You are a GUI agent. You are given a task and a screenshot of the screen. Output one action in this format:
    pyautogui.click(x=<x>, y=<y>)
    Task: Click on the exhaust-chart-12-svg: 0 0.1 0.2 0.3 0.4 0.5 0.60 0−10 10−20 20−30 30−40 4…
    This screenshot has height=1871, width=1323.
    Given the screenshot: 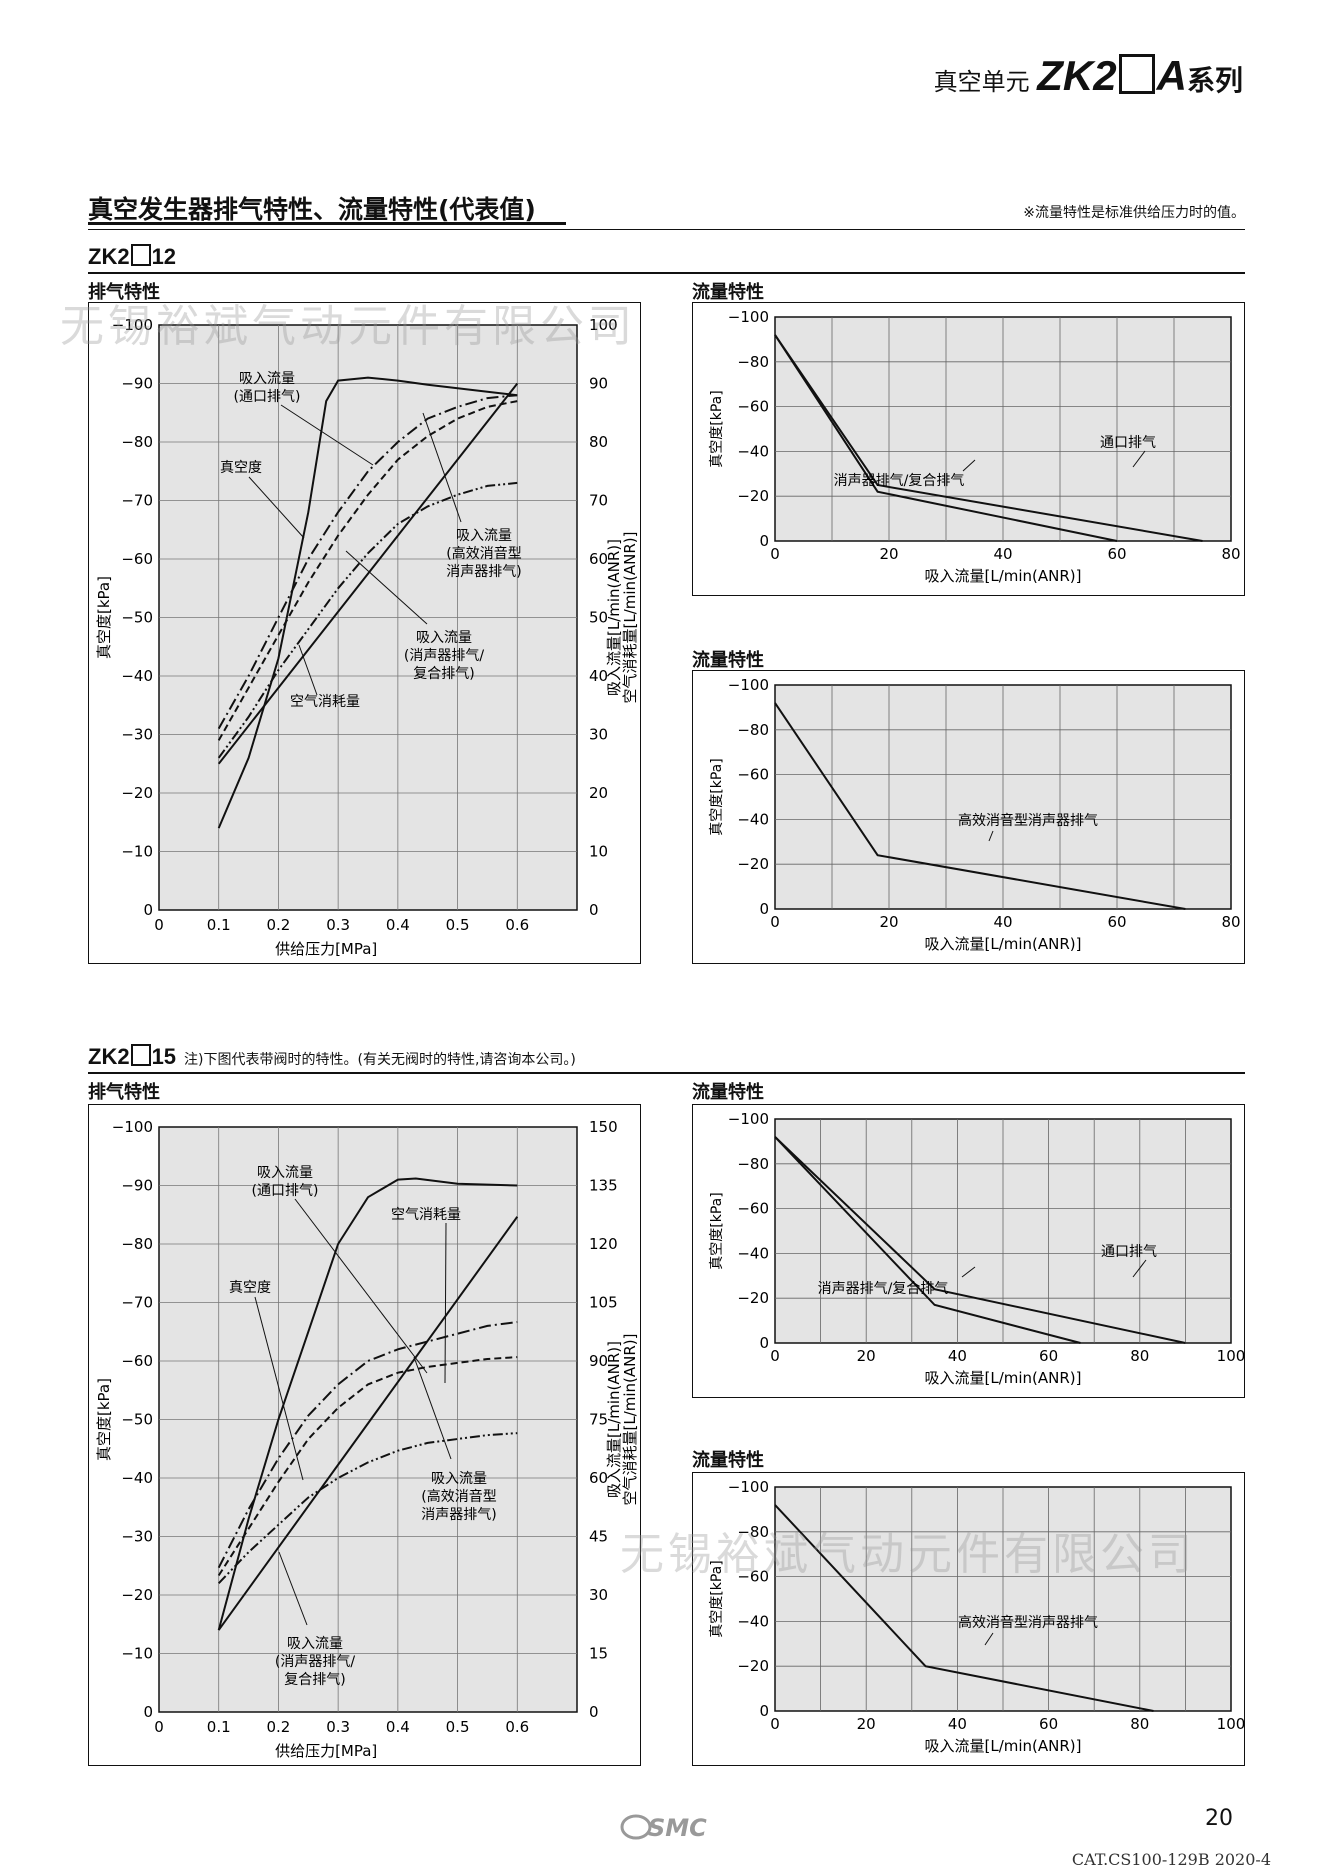 What is the action you would take?
    pyautogui.click(x=367, y=637)
    